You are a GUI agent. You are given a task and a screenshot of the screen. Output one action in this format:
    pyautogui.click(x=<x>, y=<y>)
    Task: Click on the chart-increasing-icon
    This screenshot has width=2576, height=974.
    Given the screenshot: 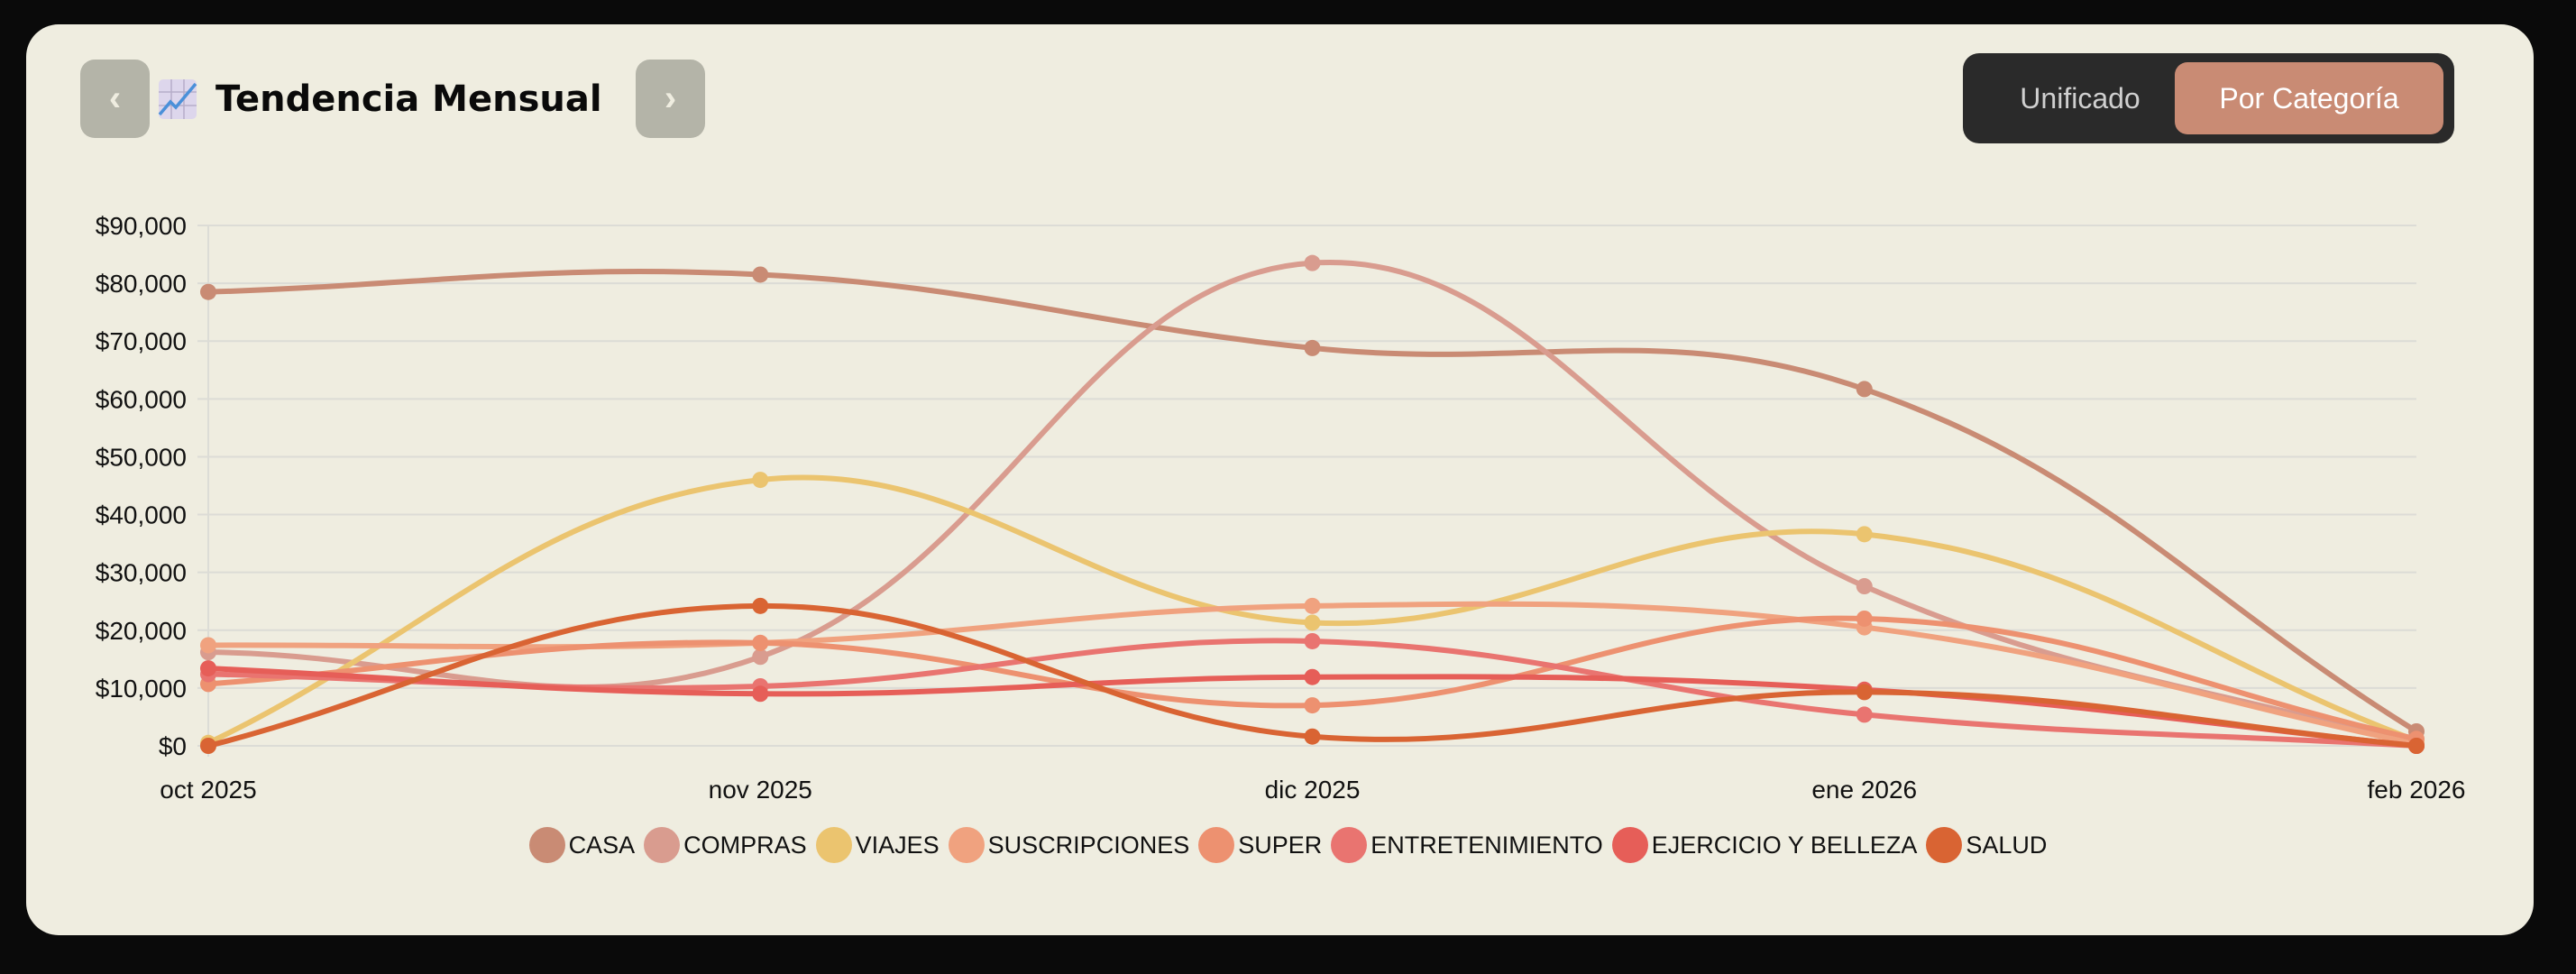 What is the action you would take?
    pyautogui.click(x=177, y=99)
    